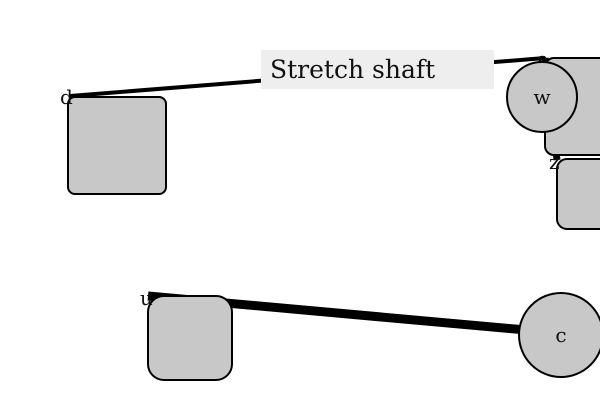 The height and width of the screenshot is (404, 600). I want to click on node-u, so click(190, 338).